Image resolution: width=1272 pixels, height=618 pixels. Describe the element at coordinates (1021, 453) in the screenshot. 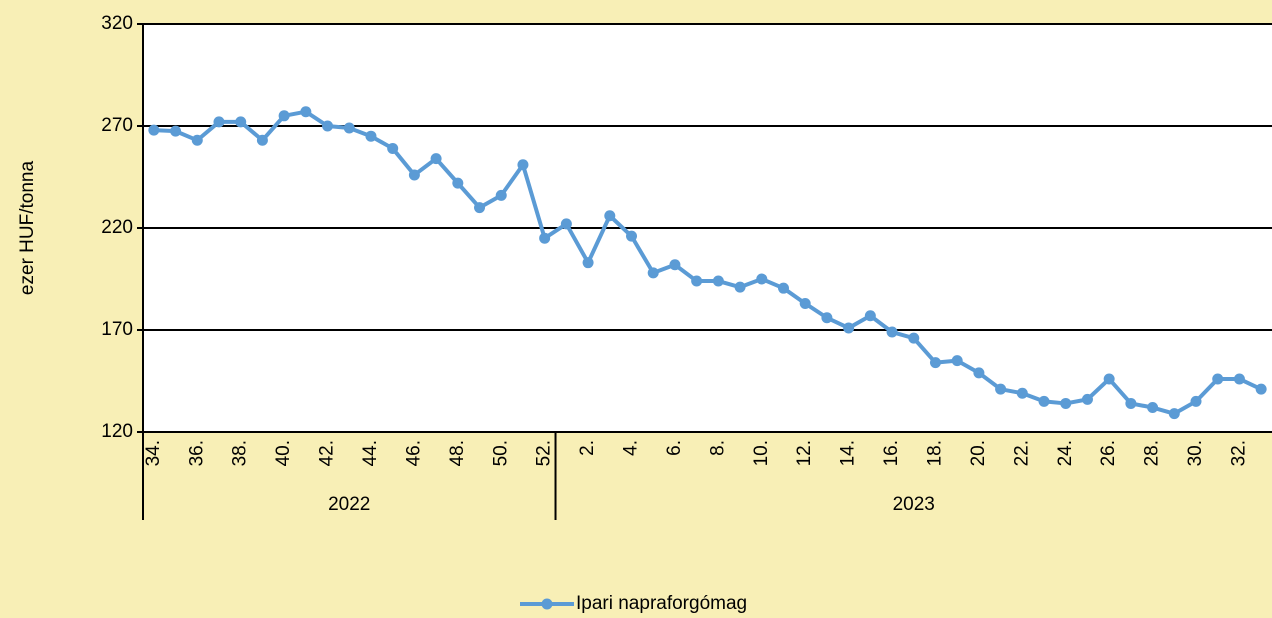

I see `x-tick-label: 22.` at that location.